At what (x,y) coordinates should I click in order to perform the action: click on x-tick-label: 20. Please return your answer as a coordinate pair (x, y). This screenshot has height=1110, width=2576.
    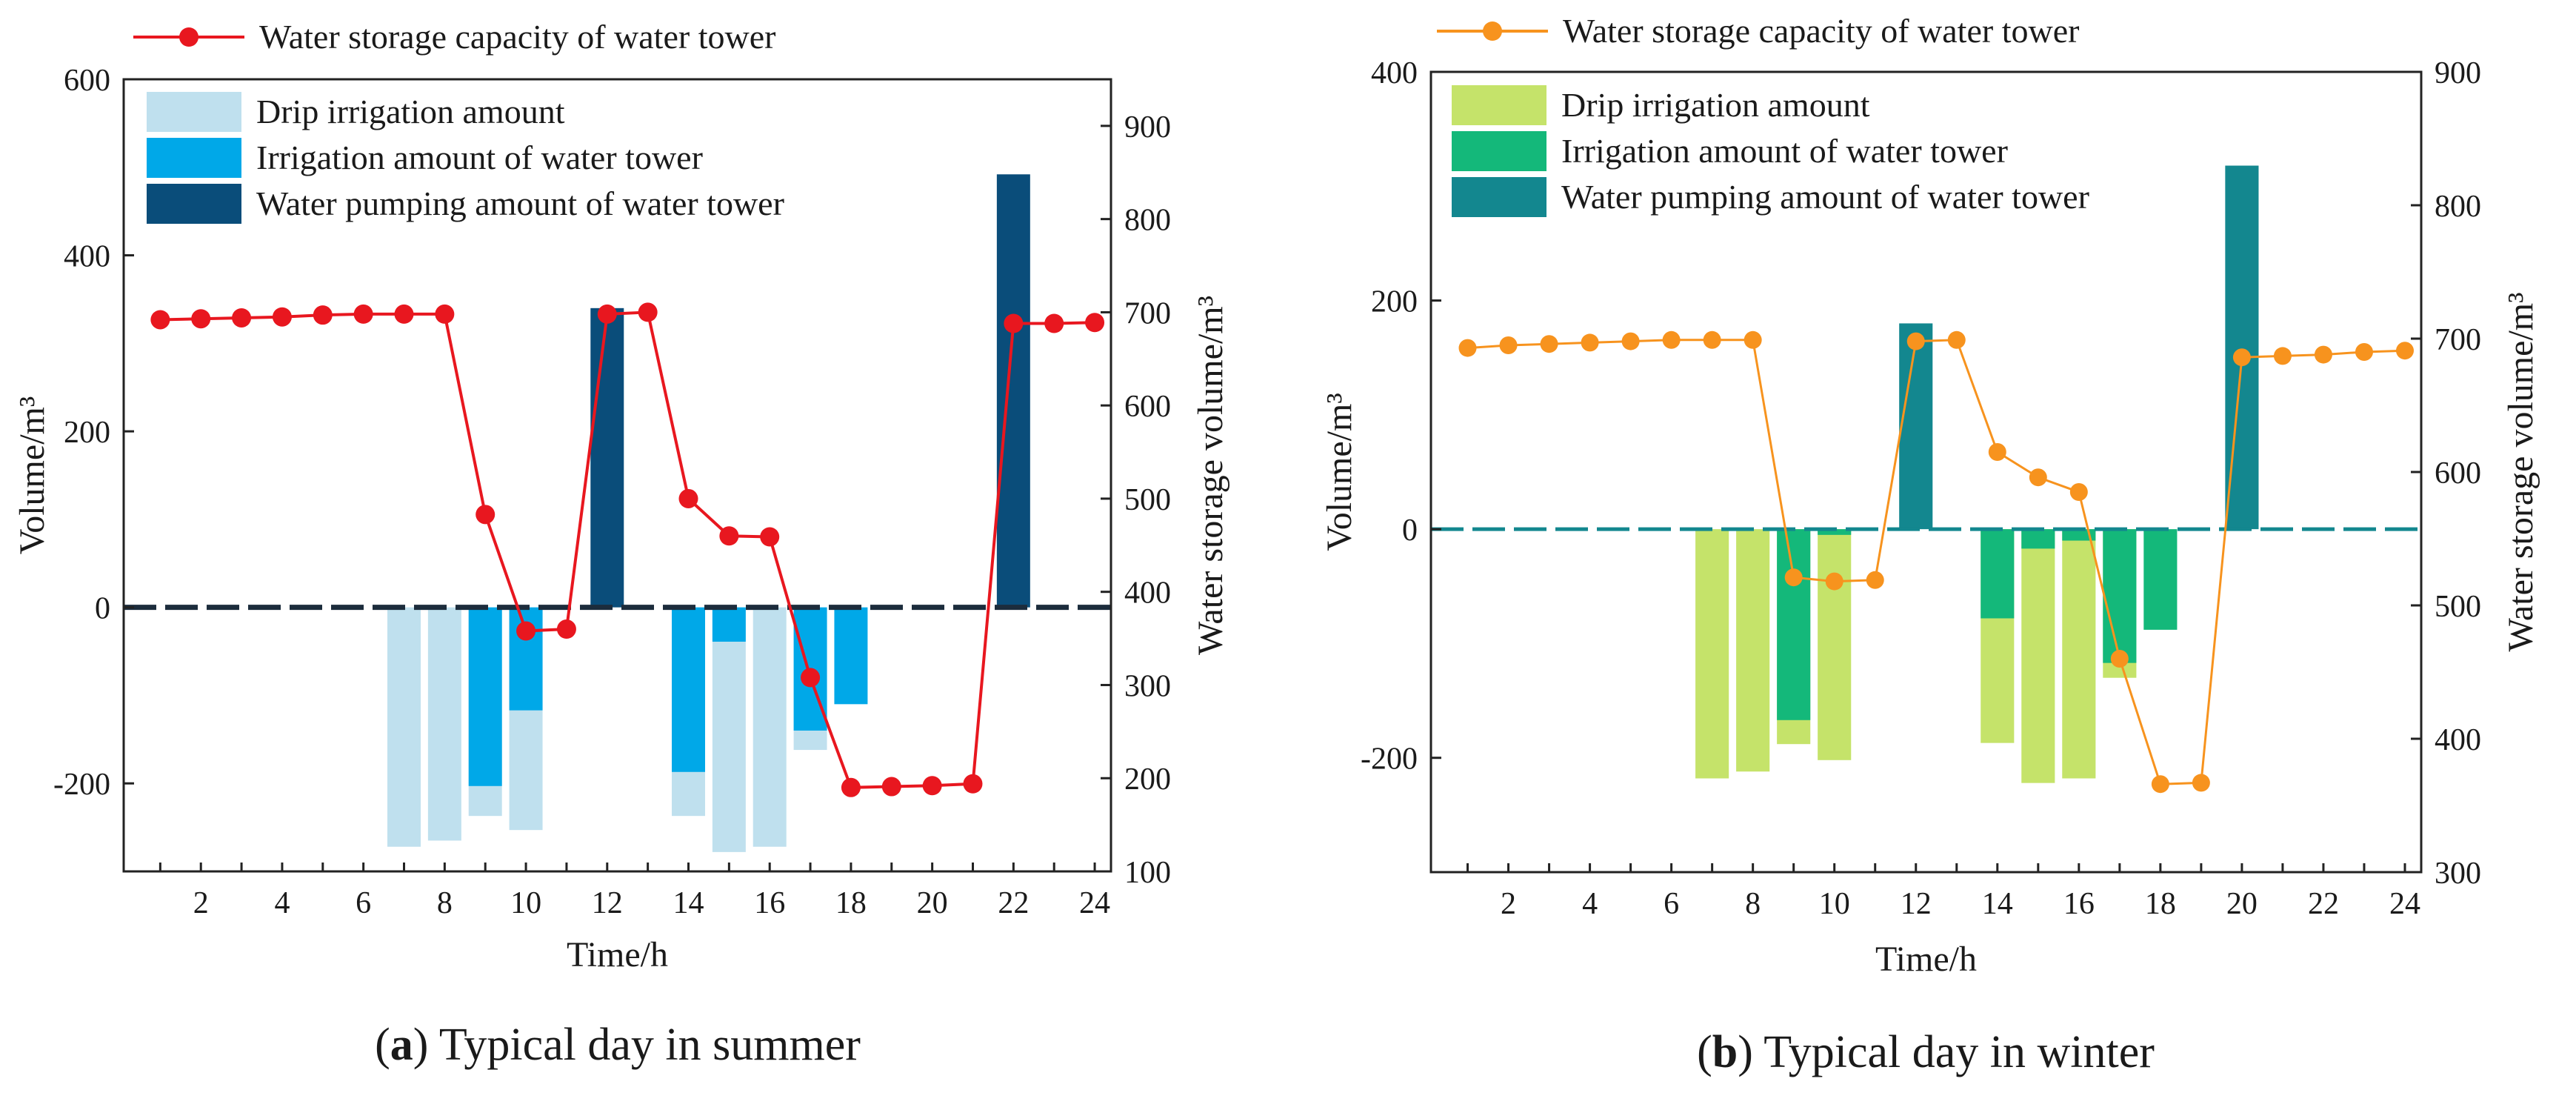
    Looking at the image, I should click on (932, 903).